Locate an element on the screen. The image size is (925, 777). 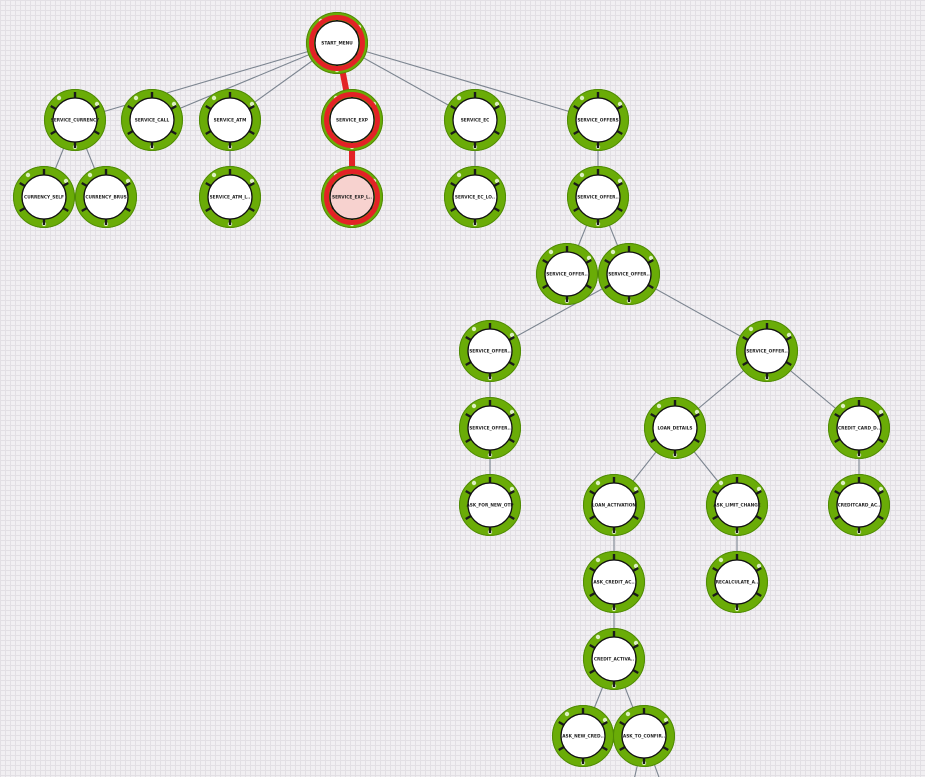
node-offers: SERVICE_OFFERS is located at coordinates (598, 120).